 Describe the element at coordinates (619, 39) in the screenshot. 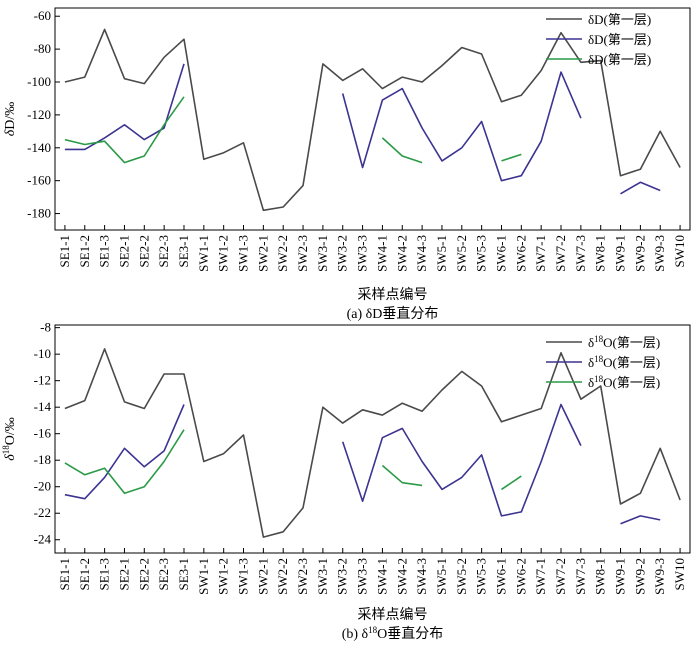

I see `legend-label-2: δD(第一层)` at that location.